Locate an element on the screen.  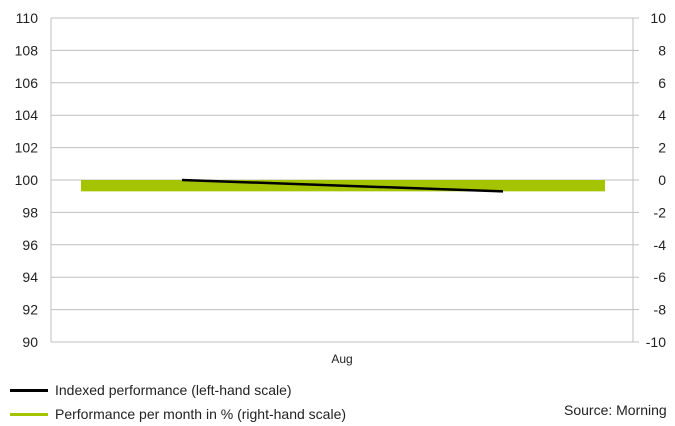
y-right-tick-label: 6 is located at coordinates (662, 83).